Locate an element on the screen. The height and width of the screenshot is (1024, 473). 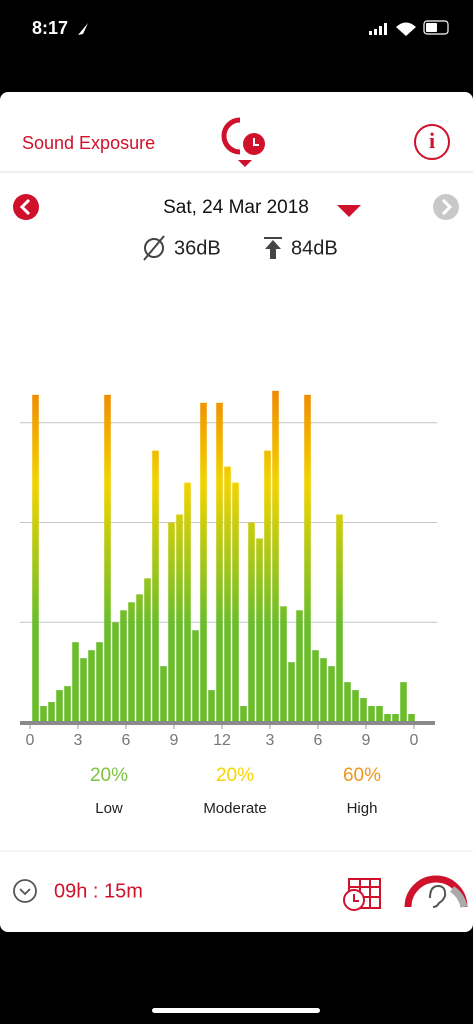
duration: 09h : 15m is located at coordinates (98, 891).